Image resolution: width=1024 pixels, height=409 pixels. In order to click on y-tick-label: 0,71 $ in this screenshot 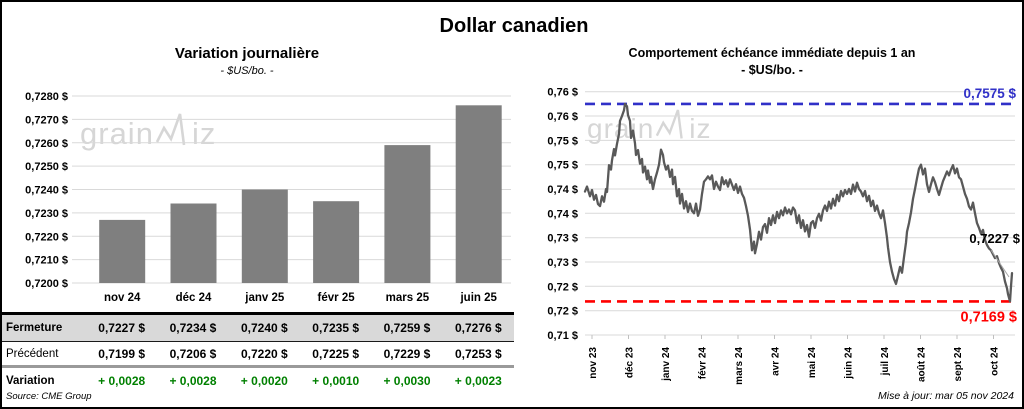, I will do `click(562, 336)`.